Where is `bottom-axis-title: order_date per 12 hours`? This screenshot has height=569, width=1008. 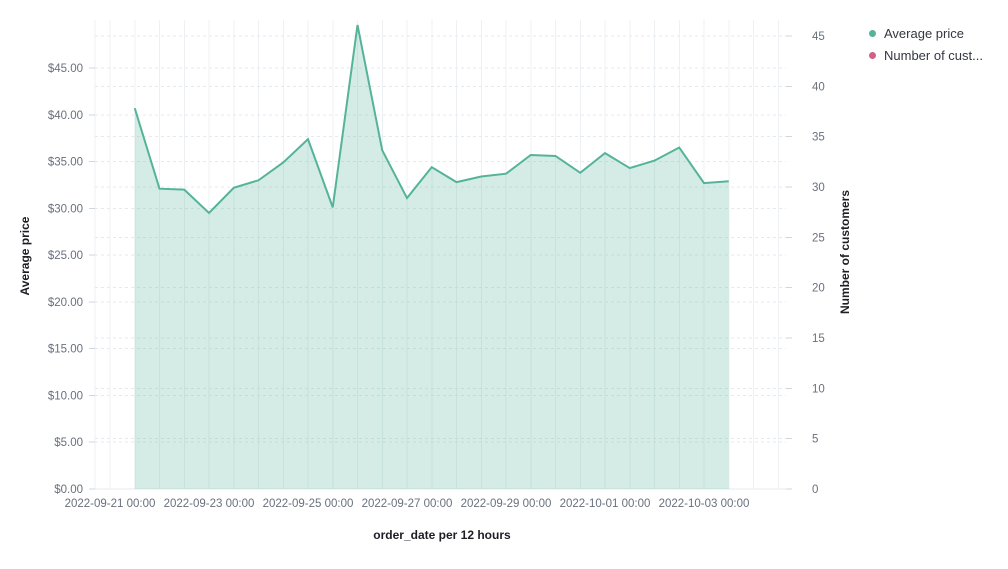
bottom-axis-title: order_date per 12 hours is located at coordinates (442, 535).